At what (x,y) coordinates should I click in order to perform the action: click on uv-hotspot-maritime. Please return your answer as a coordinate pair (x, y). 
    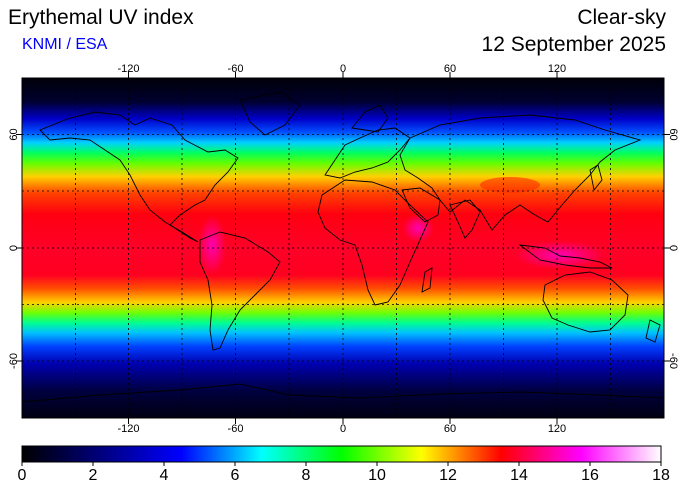
    Looking at the image, I should click on (560, 255).